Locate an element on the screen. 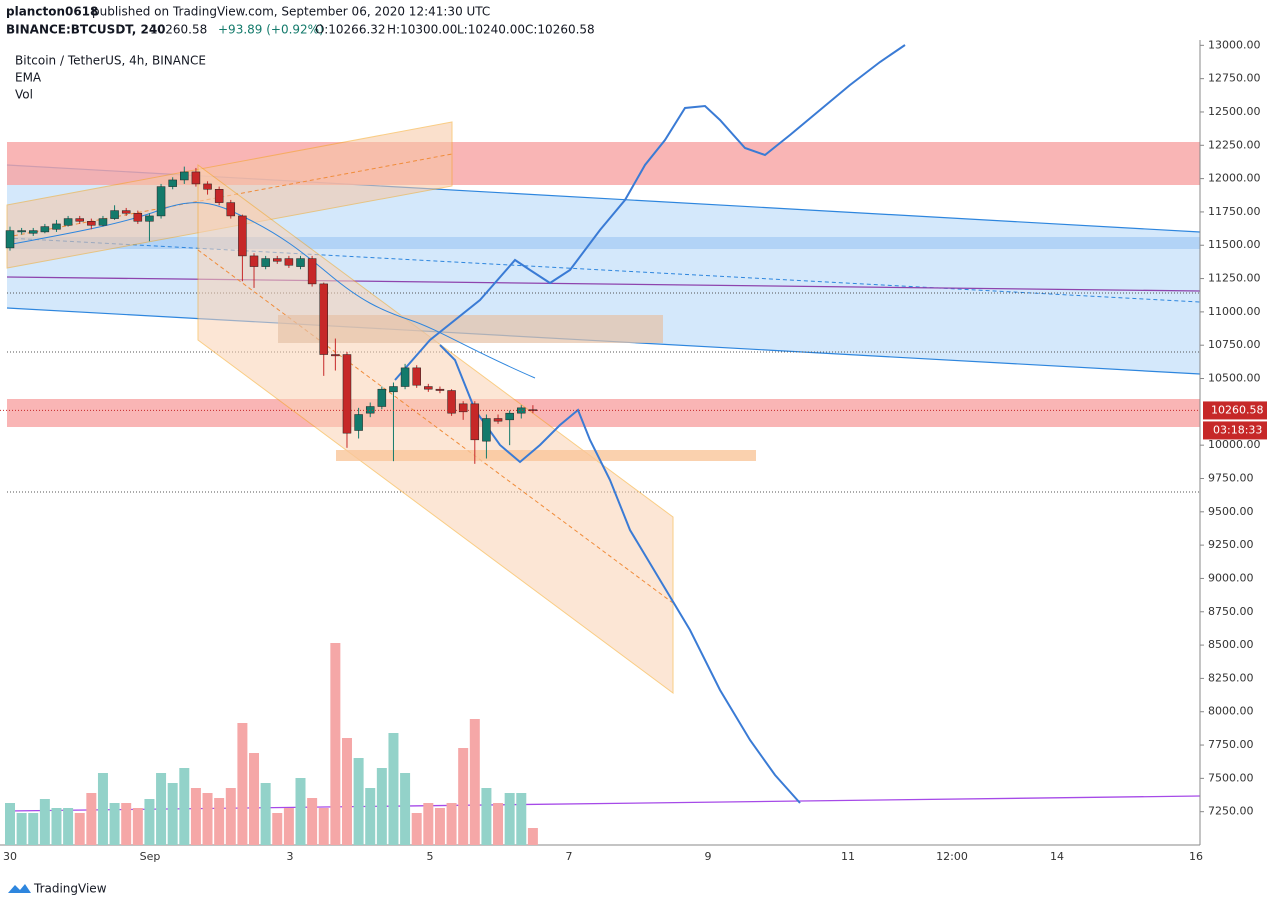  y-tick-label: 7750.00 is located at coordinates (1231, 744).